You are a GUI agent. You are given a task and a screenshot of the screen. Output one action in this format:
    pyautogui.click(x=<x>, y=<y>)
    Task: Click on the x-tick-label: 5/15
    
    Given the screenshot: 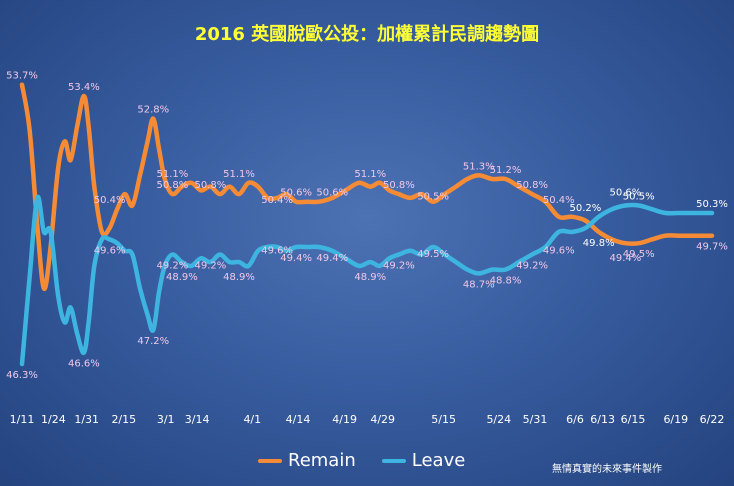 What is the action you would take?
    pyautogui.click(x=443, y=419)
    